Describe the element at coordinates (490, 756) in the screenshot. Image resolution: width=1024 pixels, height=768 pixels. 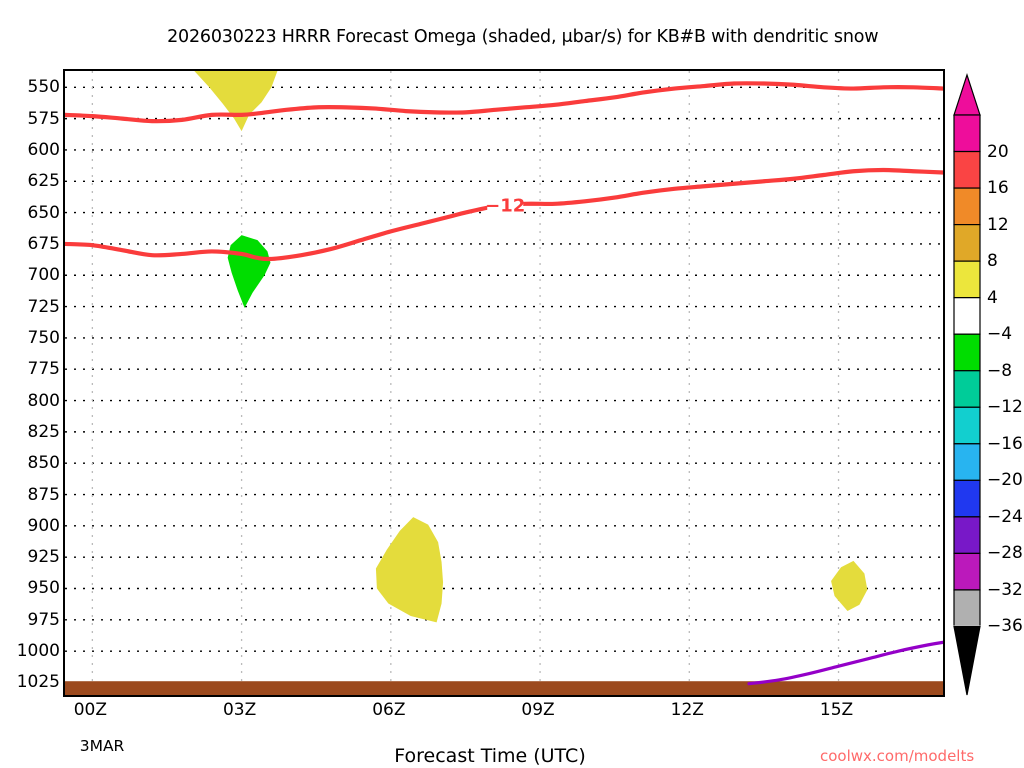
I see `x-axis-title: Forecast Time (UTC)` at that location.